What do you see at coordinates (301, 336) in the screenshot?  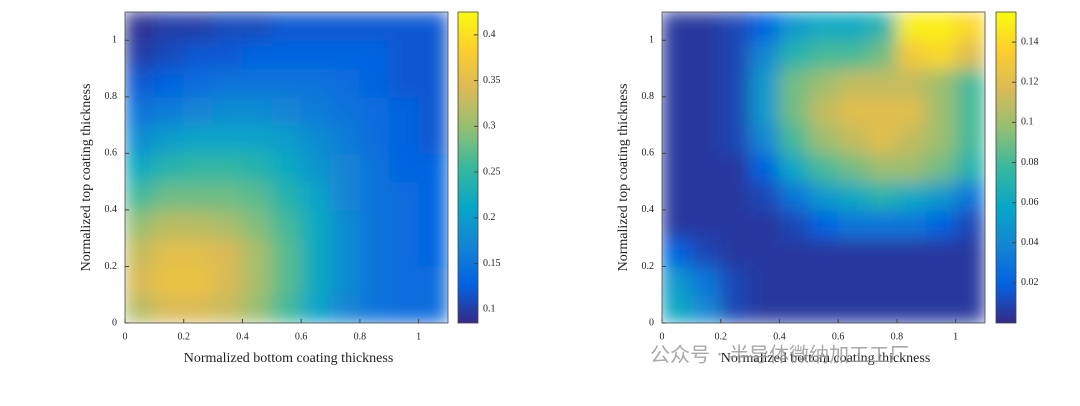 I see `x-tick-label: 0.6` at bounding box center [301, 336].